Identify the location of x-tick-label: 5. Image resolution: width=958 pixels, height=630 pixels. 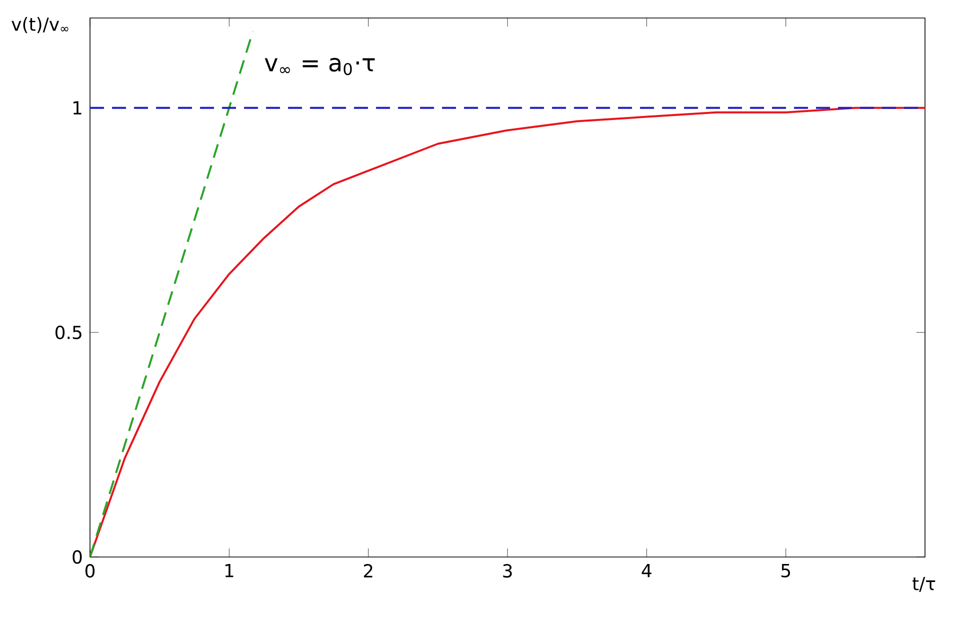
(785, 571).